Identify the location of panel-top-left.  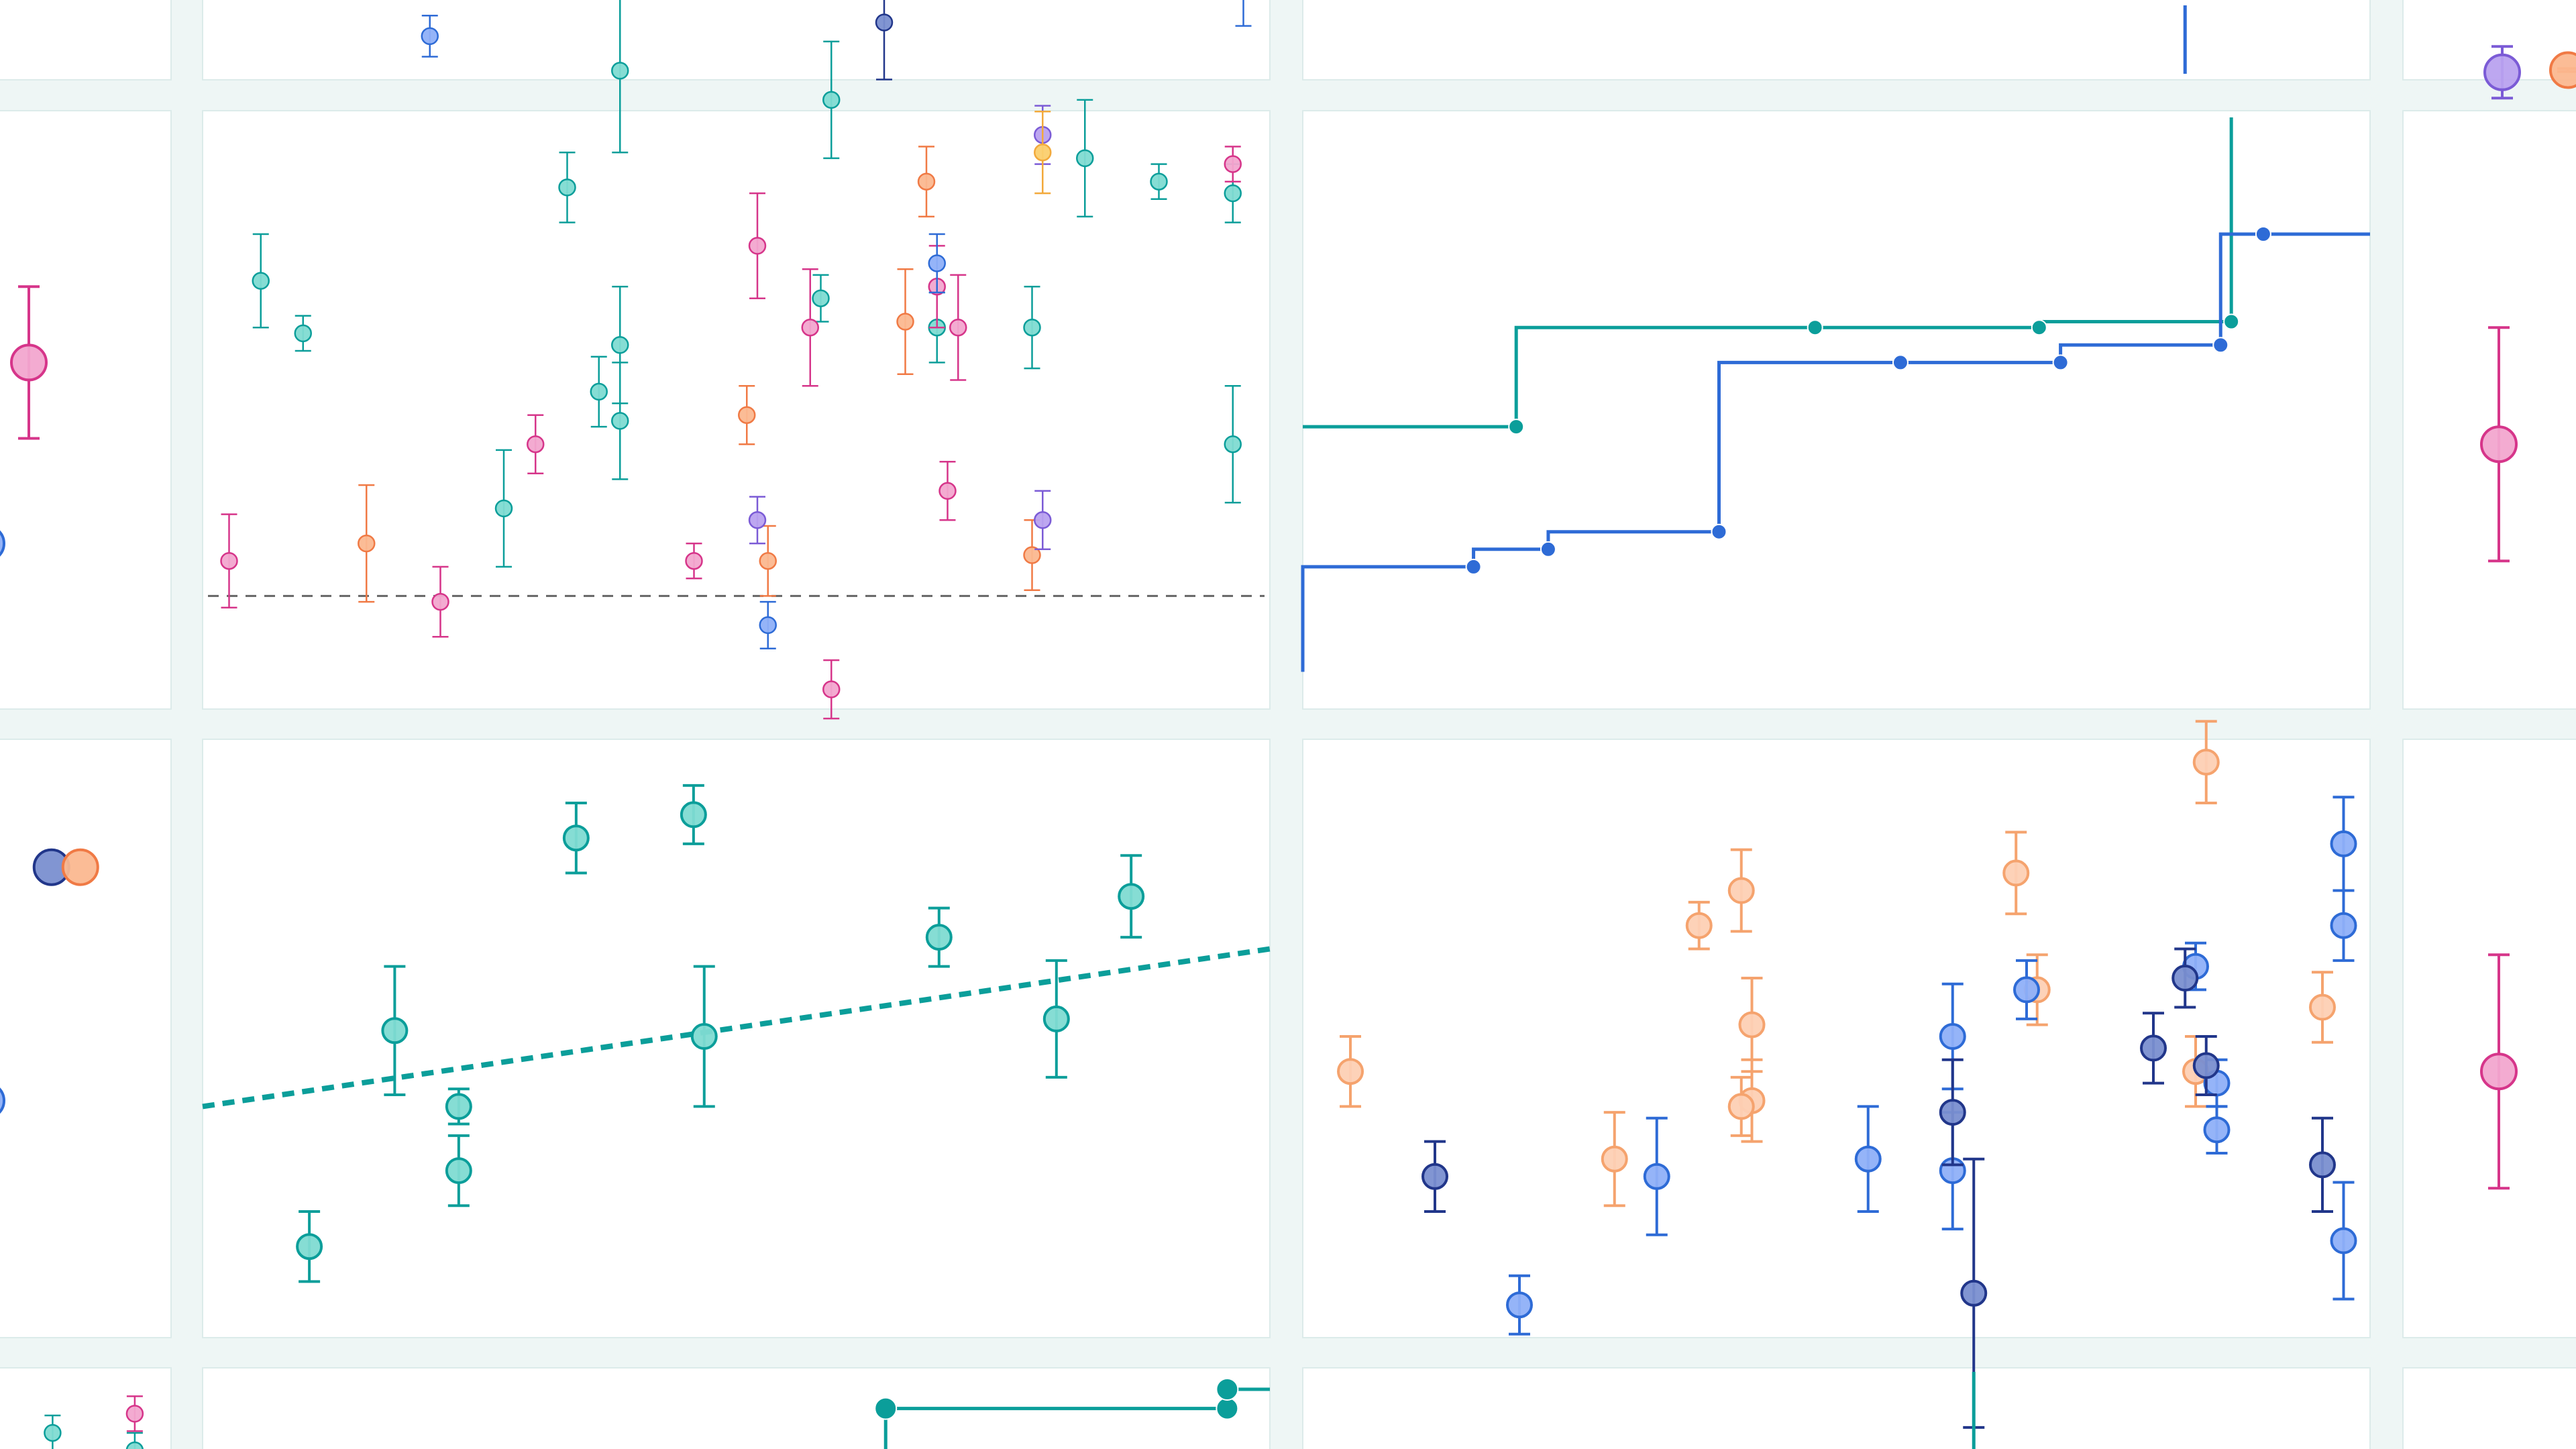
(86, 40).